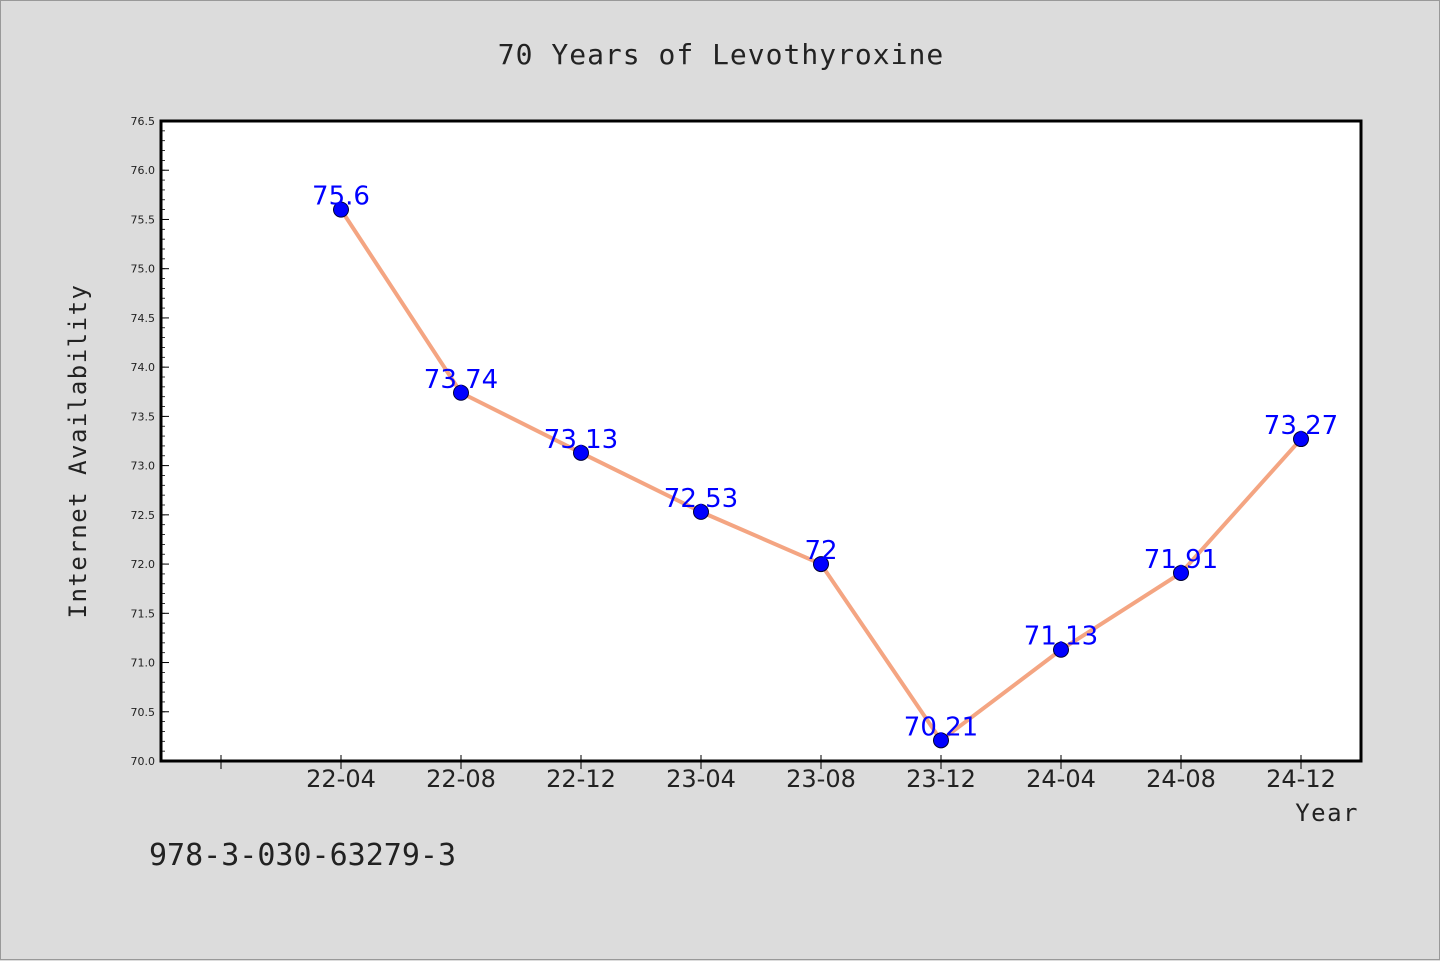  I want to click on x-tick-label: 22-04, so click(341, 779).